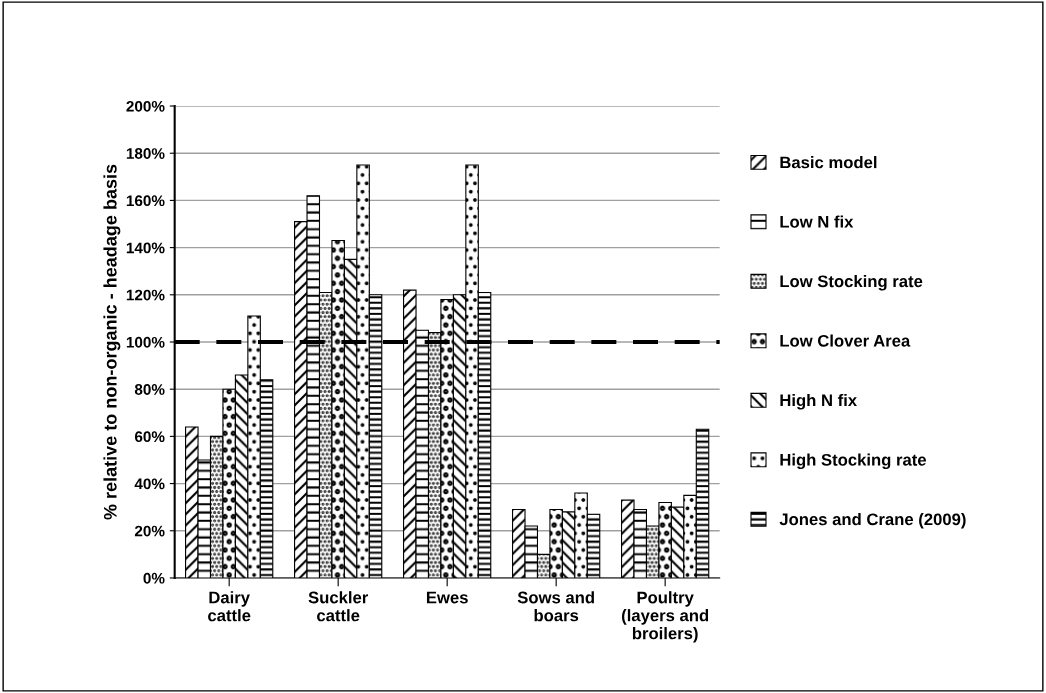 This screenshot has height=693, width=1046. I want to click on y-tick-label: 80%, so click(149, 389).